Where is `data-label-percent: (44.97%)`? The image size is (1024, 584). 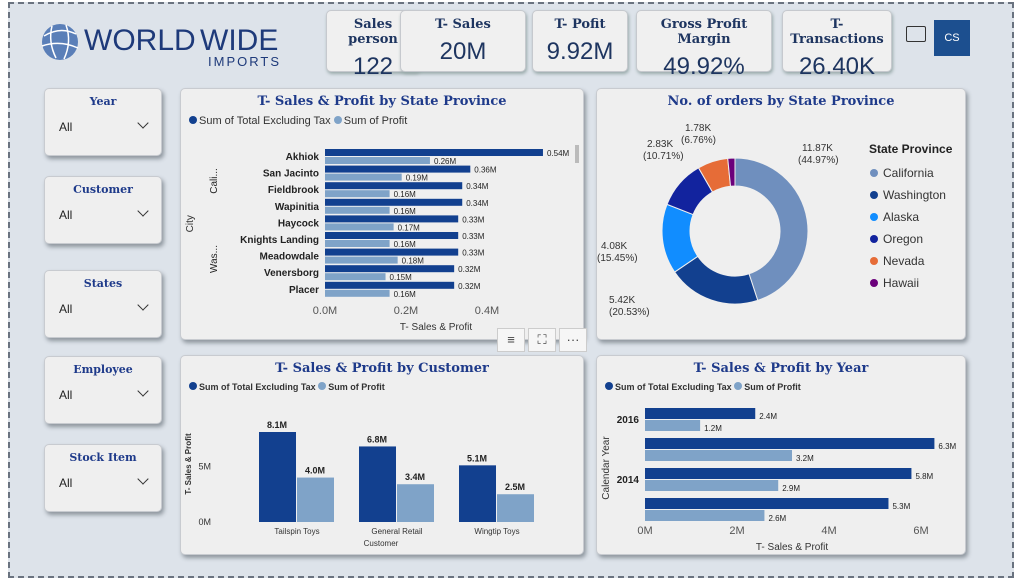
data-label-percent: (44.97%) is located at coordinates (818, 160).